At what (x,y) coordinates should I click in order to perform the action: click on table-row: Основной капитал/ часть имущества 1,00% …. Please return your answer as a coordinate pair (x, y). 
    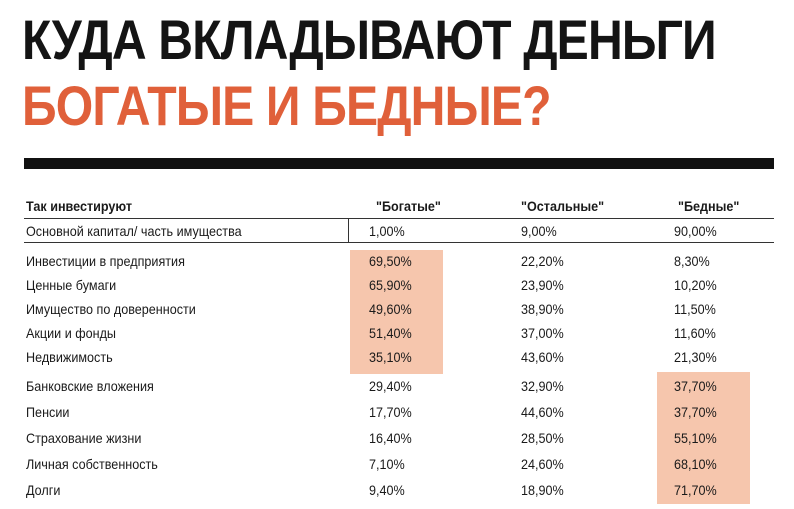
    Looking at the image, I should click on (399, 231).